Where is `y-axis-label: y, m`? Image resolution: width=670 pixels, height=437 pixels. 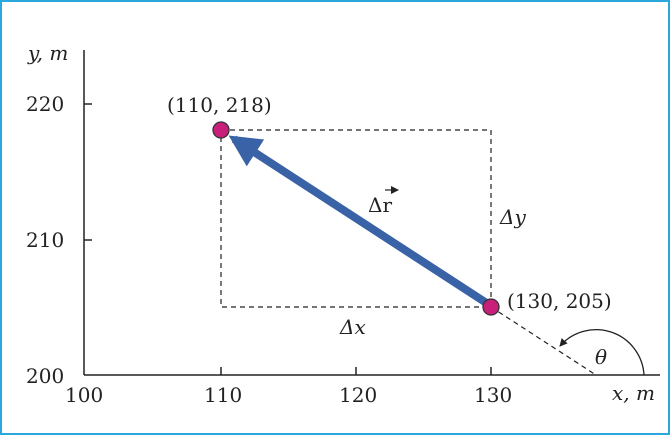 y-axis-label: y, m is located at coordinates (47, 53).